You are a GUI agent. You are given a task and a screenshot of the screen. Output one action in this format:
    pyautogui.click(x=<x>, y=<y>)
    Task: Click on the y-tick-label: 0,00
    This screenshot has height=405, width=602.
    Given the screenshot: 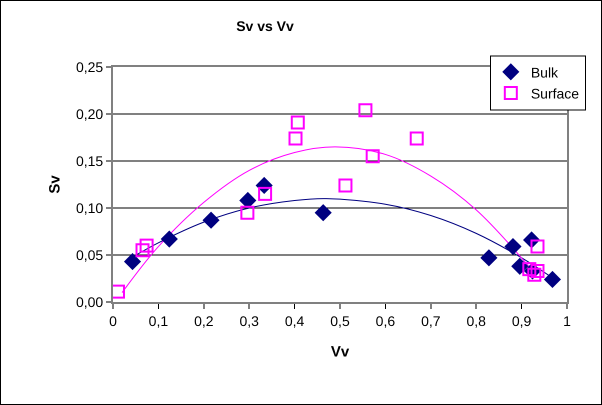 What is the action you would take?
    pyautogui.click(x=90, y=302)
    